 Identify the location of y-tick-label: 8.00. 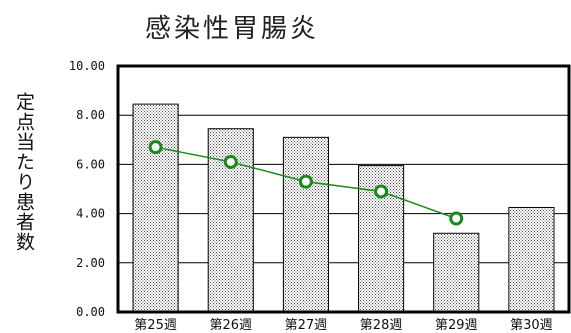
(90, 115).